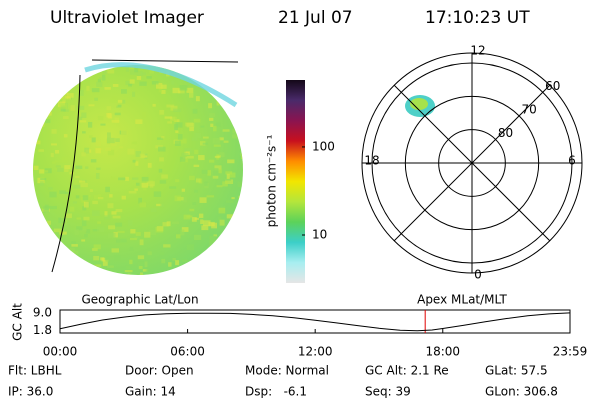 This screenshot has width=600, height=400. Describe the element at coordinates (60, 352) in the screenshot. I see `x-tick-label: 00:00` at that location.